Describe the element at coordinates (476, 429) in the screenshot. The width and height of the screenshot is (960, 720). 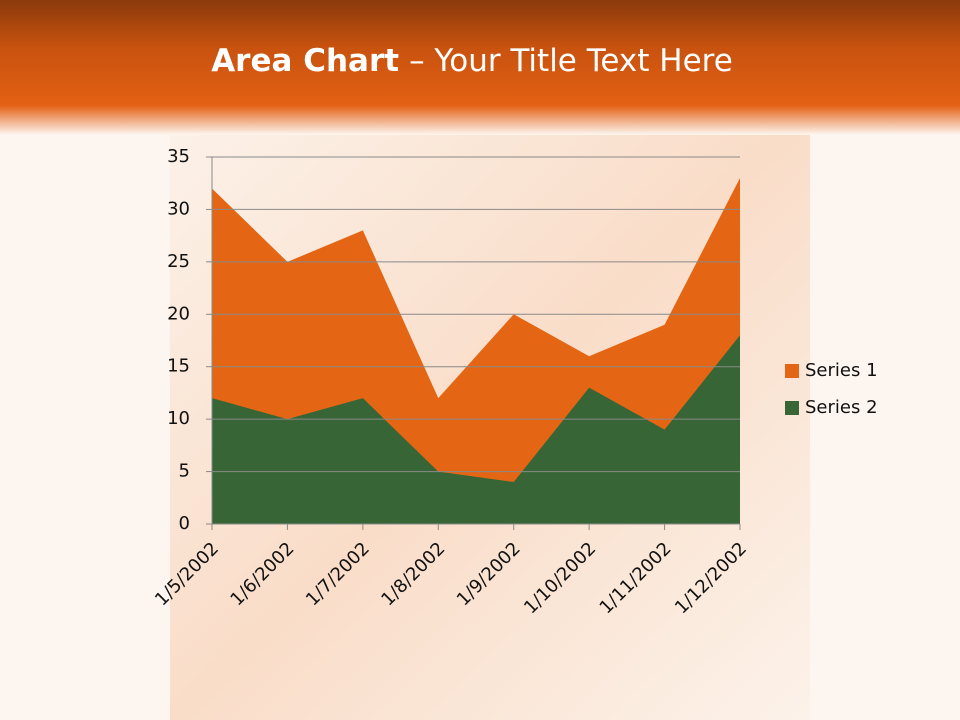
I see `area` at that location.